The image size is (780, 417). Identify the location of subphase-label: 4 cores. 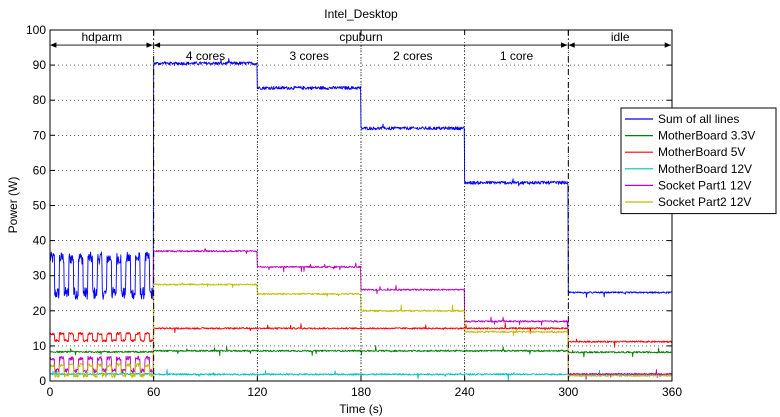
(205, 56).